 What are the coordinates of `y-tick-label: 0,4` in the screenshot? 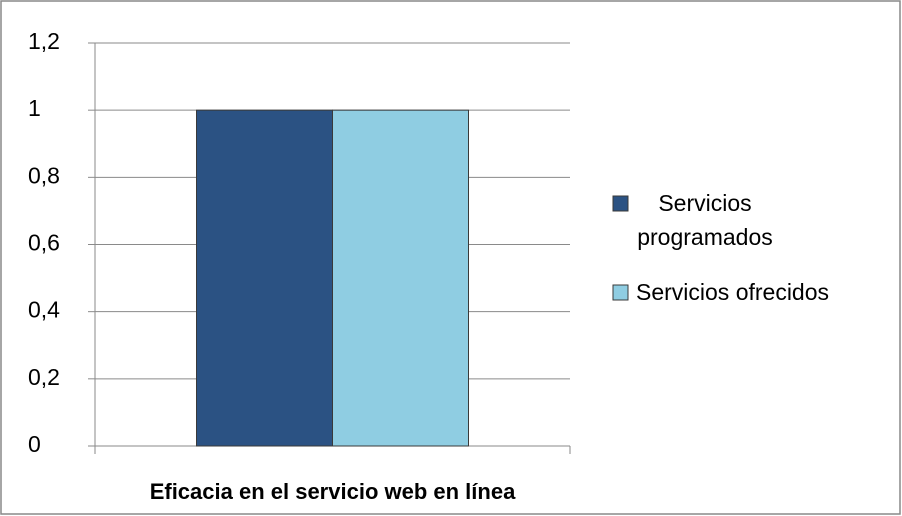 It's located at (44, 310).